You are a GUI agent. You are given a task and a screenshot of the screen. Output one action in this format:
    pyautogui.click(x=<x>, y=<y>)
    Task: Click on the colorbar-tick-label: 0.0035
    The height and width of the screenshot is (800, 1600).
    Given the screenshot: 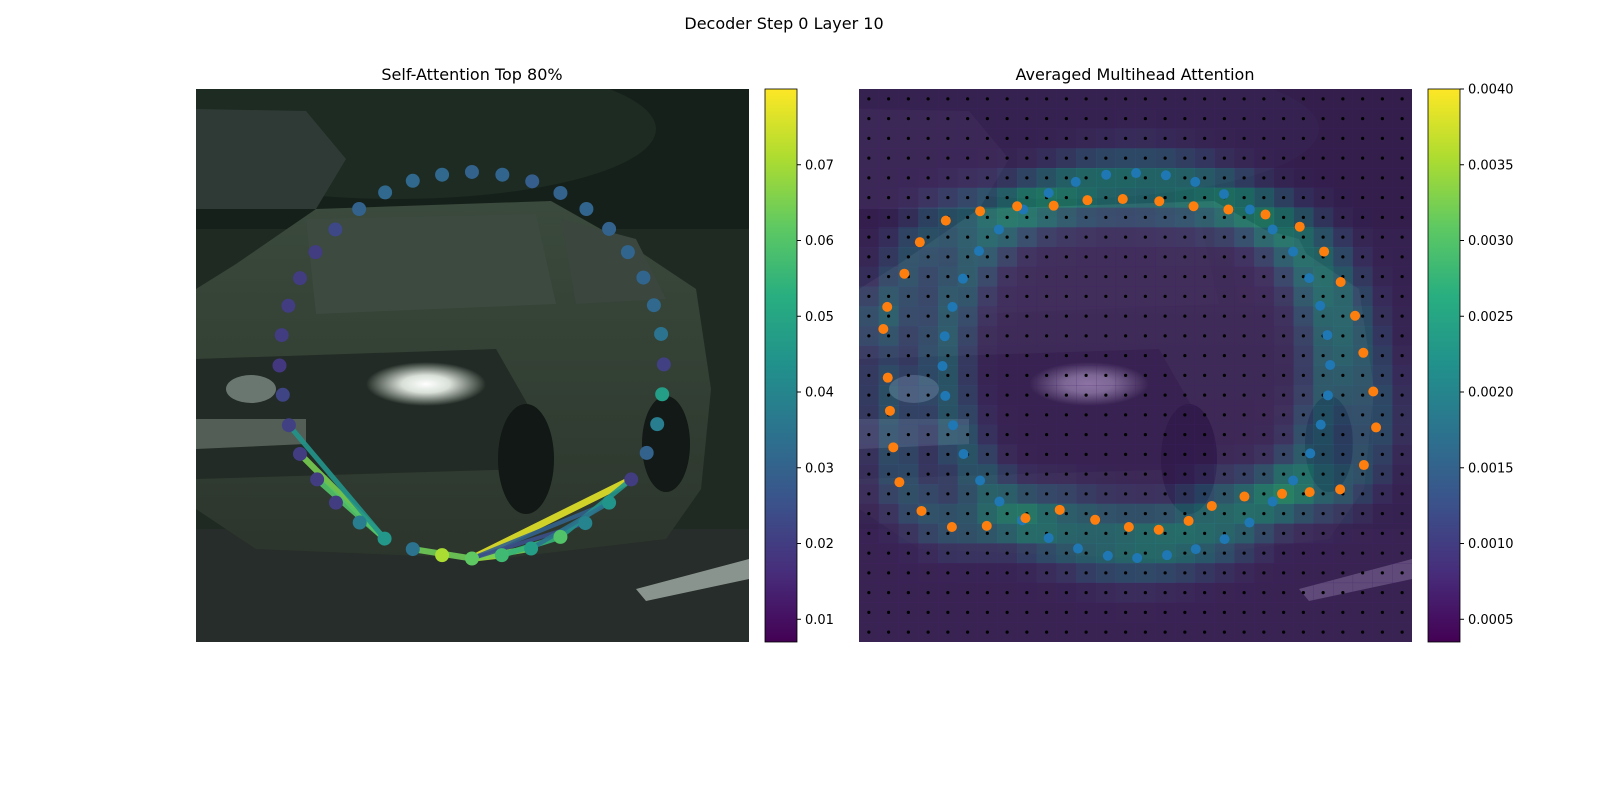 What is the action you would take?
    pyautogui.click(x=1491, y=165)
    